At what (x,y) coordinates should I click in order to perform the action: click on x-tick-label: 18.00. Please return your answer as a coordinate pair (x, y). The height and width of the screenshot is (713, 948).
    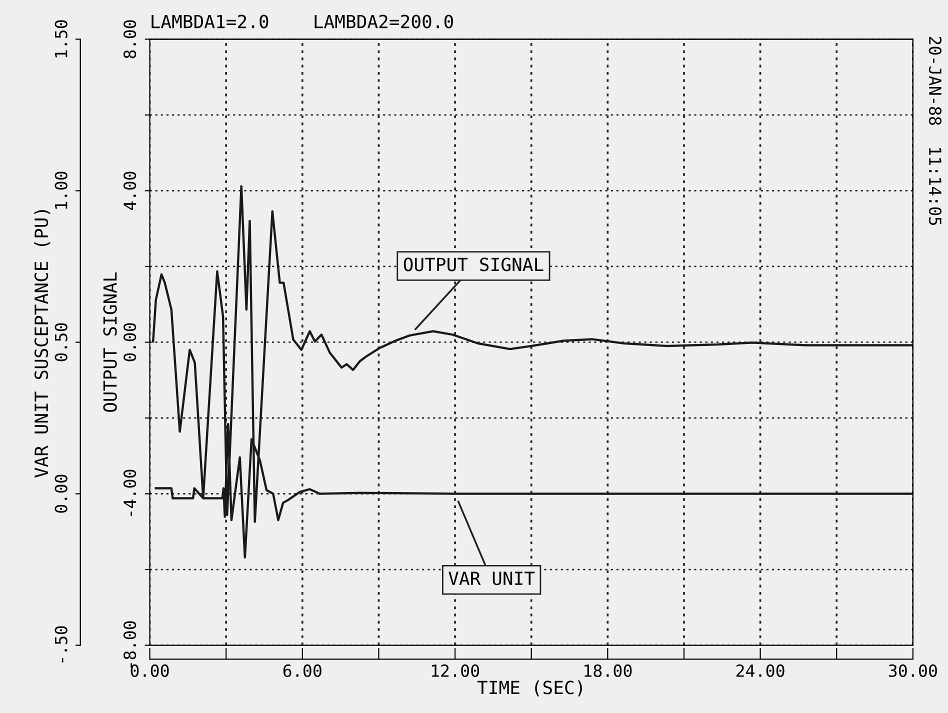
    Looking at the image, I should click on (608, 671).